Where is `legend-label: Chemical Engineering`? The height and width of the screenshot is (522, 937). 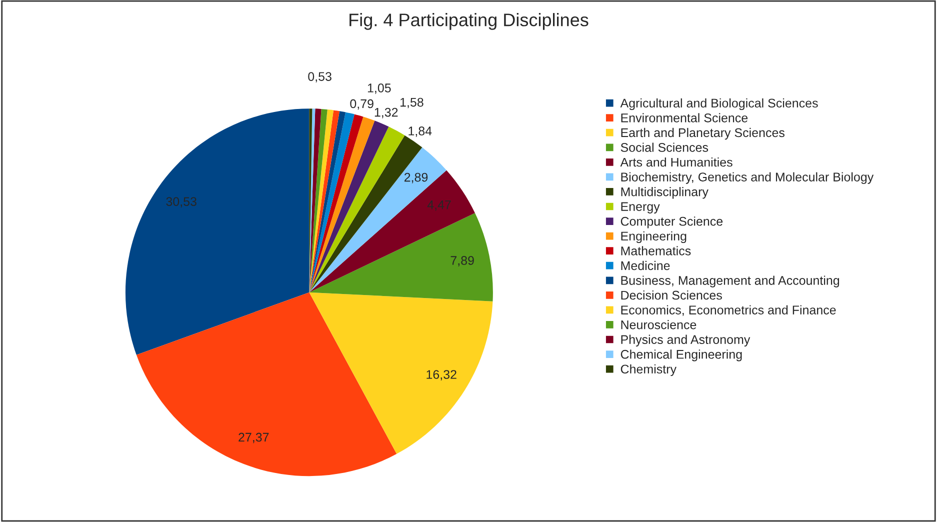
legend-label: Chemical Engineering is located at coordinates (681, 356).